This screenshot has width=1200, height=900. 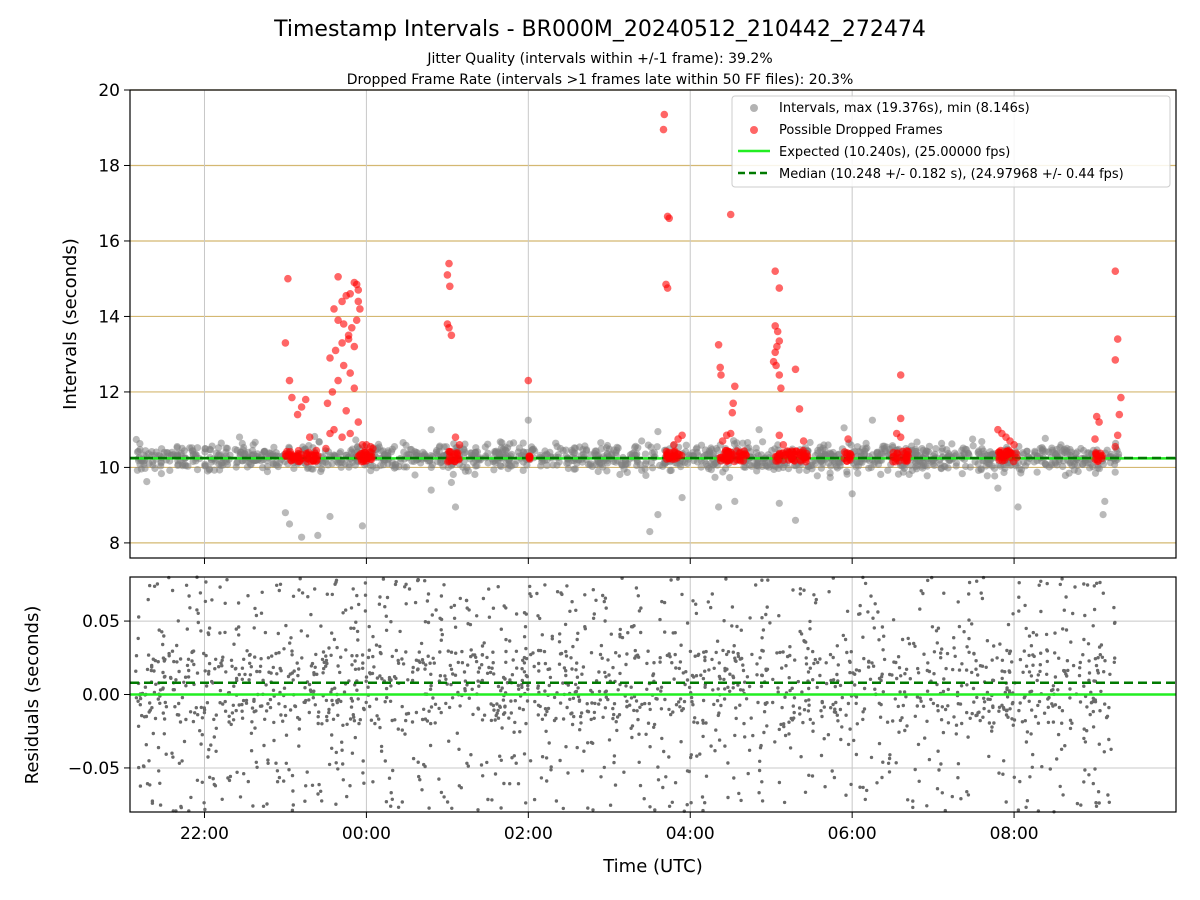 What do you see at coordinates (754, 108) in the screenshot?
I see `legend-marker-intervals` at bounding box center [754, 108].